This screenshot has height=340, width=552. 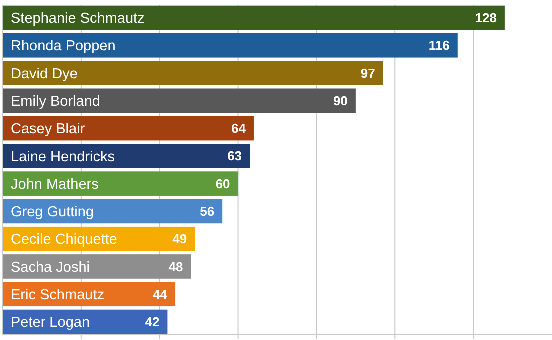 I want to click on y-tick-label: Laine Hendricks, so click(x=63, y=157).